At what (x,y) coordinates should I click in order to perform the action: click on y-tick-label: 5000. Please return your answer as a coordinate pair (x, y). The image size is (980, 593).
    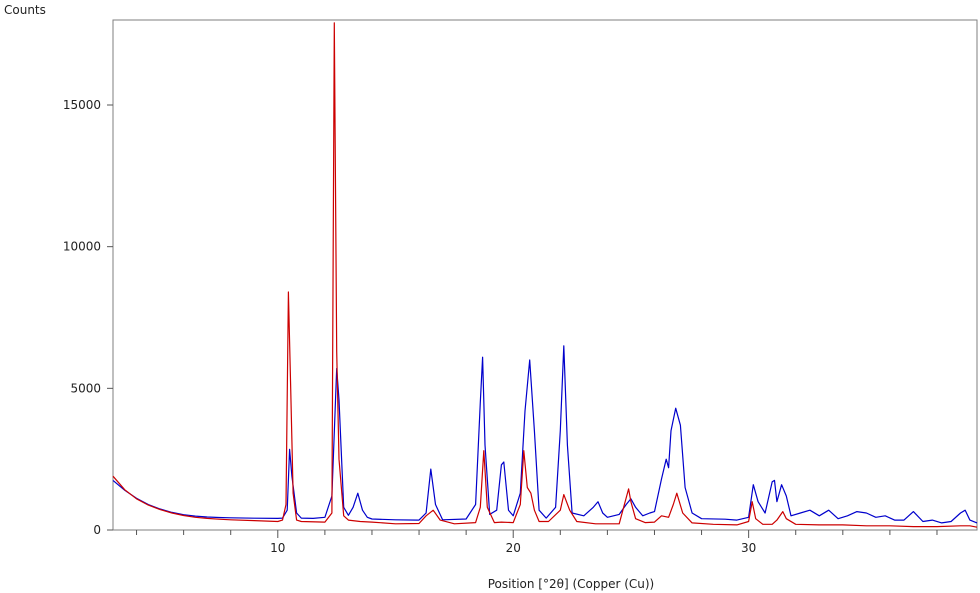
    Looking at the image, I should click on (85, 388).